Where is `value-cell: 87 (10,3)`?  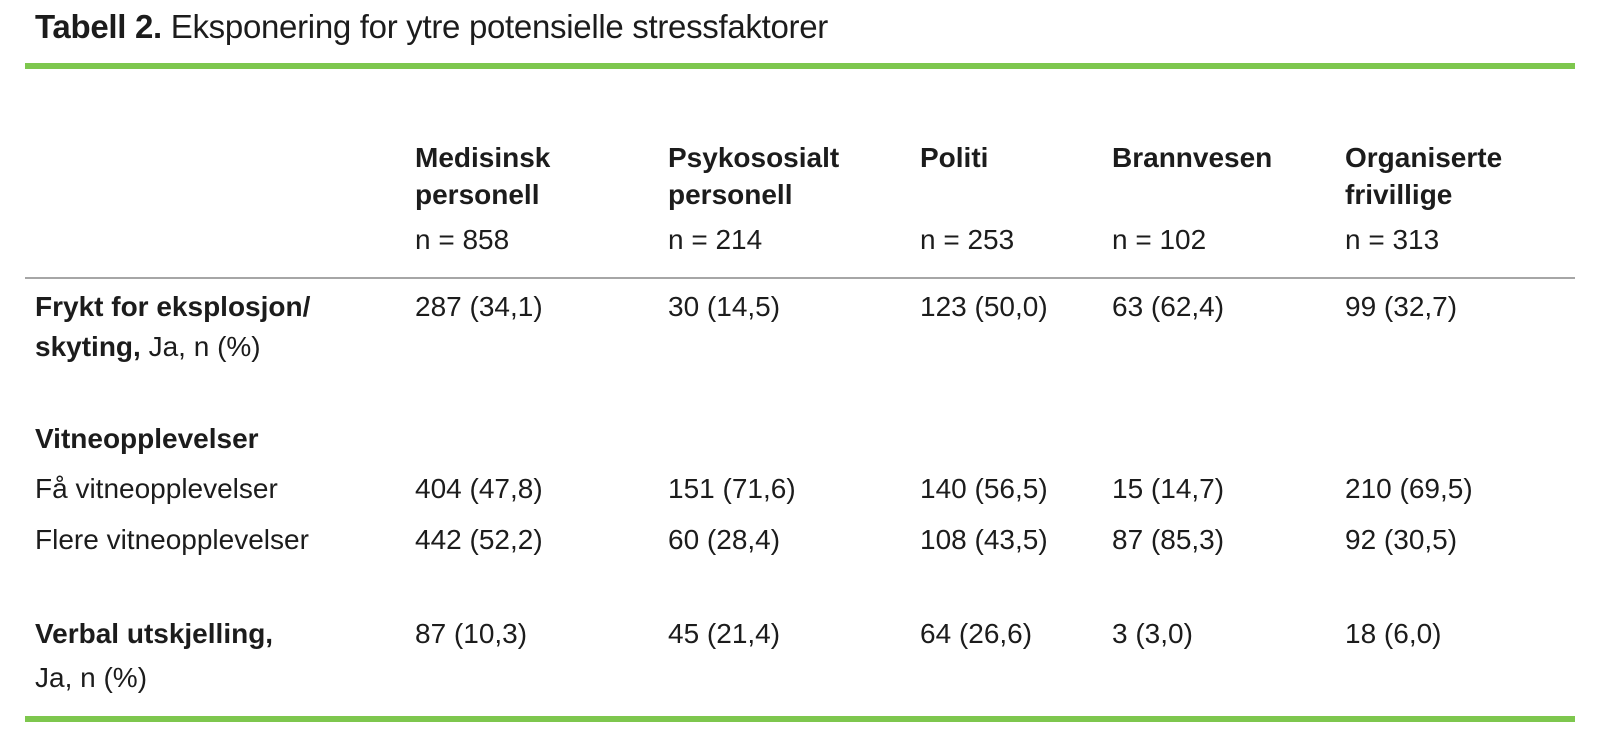 value-cell: 87 (10,3) is located at coordinates (471, 634).